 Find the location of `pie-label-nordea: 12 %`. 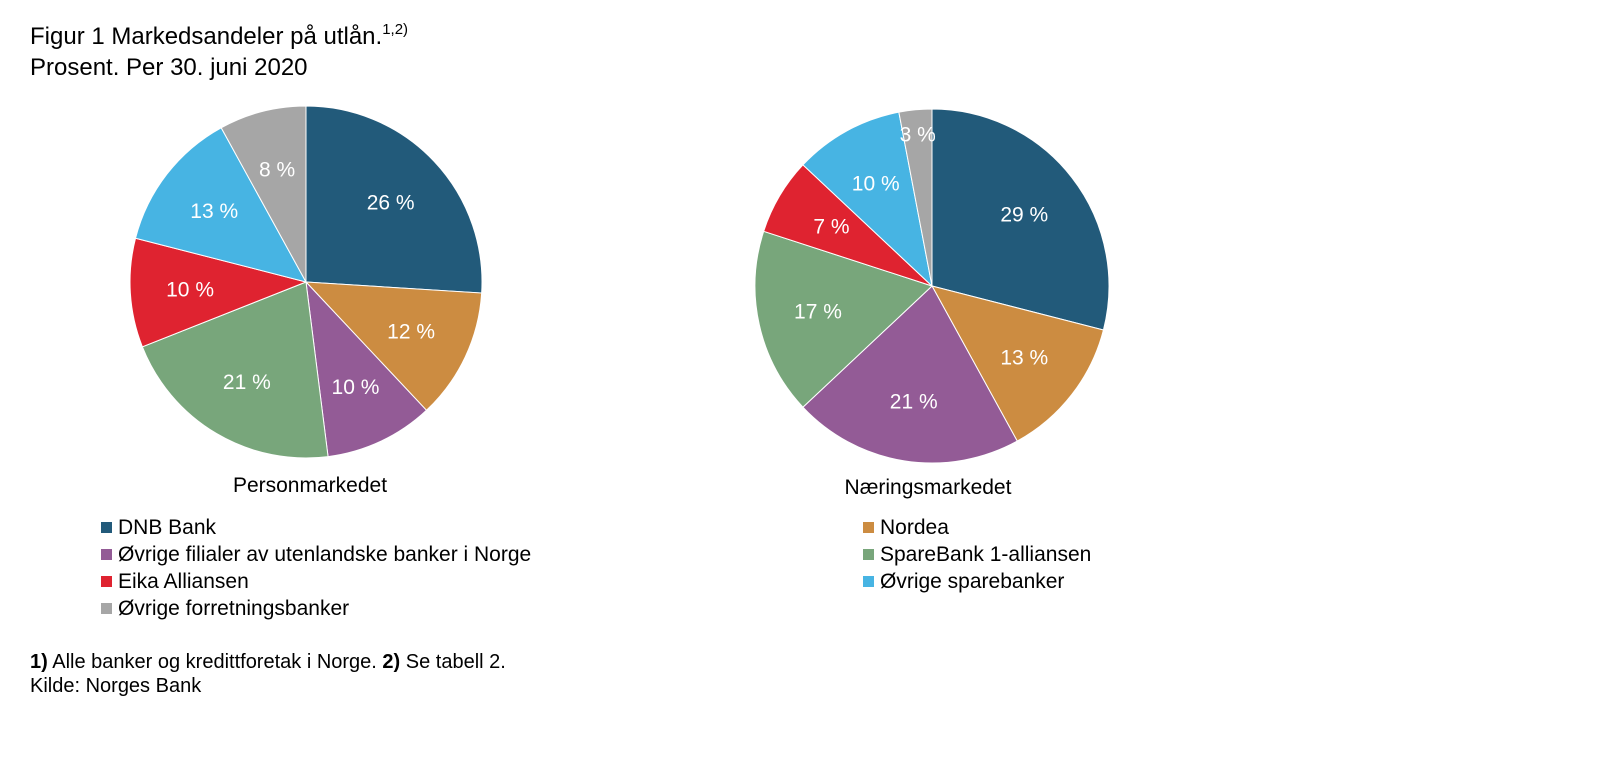

pie-label-nordea: 12 % is located at coordinates (411, 331).